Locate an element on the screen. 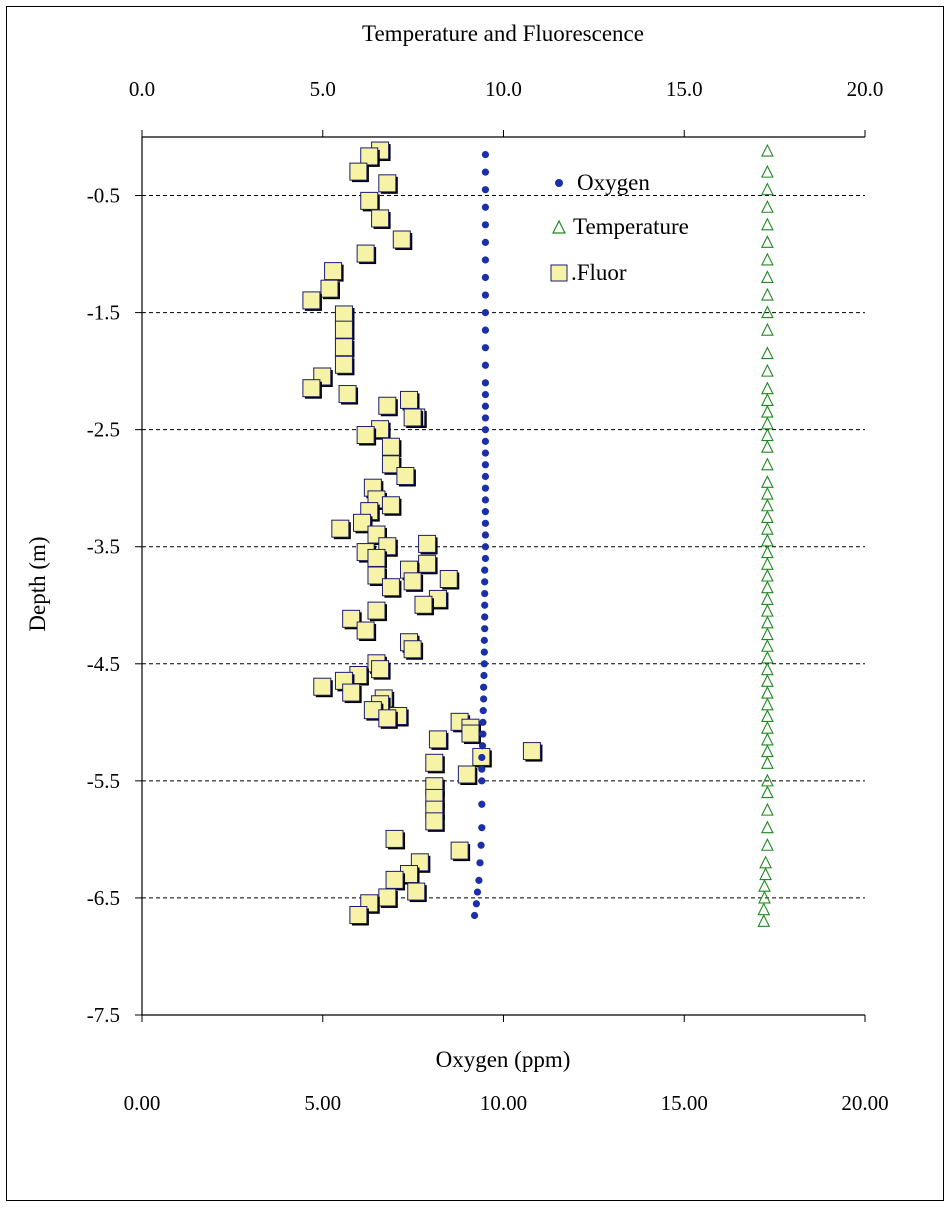 The height and width of the screenshot is (1209, 952). top-tick-label: 20.0 is located at coordinates (865, 89).